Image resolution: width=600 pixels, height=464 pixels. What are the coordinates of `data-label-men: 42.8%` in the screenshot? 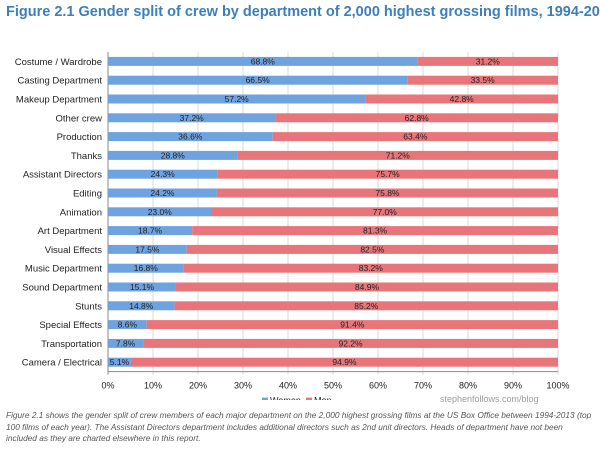 It's located at (462, 99).